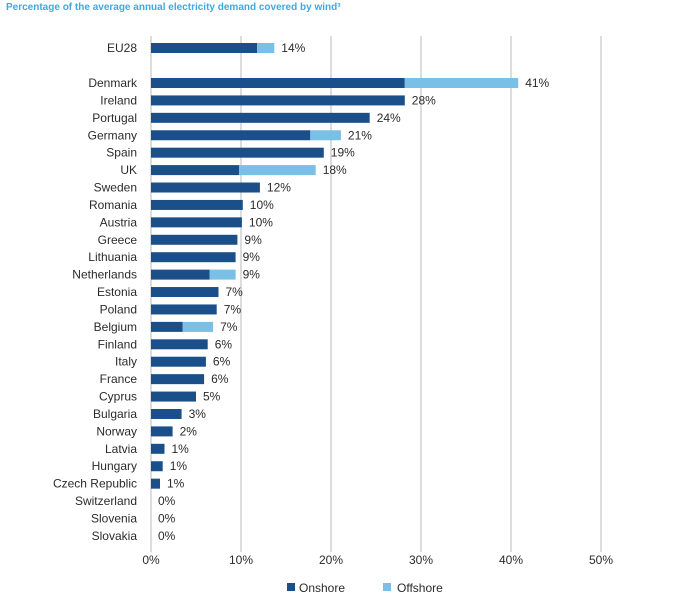 The width and height of the screenshot is (689, 608). Describe the element at coordinates (115, 188) in the screenshot. I see `category-label: Sweden` at that location.